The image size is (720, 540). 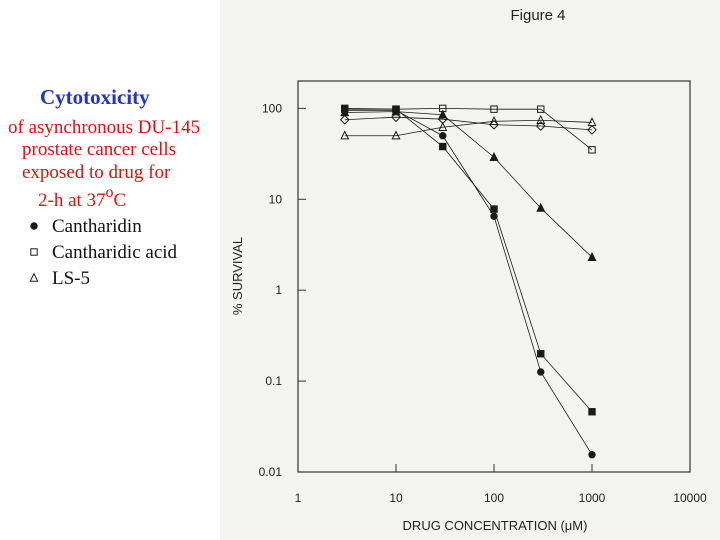 I want to click on x-tick-label: 100, so click(x=494, y=498).